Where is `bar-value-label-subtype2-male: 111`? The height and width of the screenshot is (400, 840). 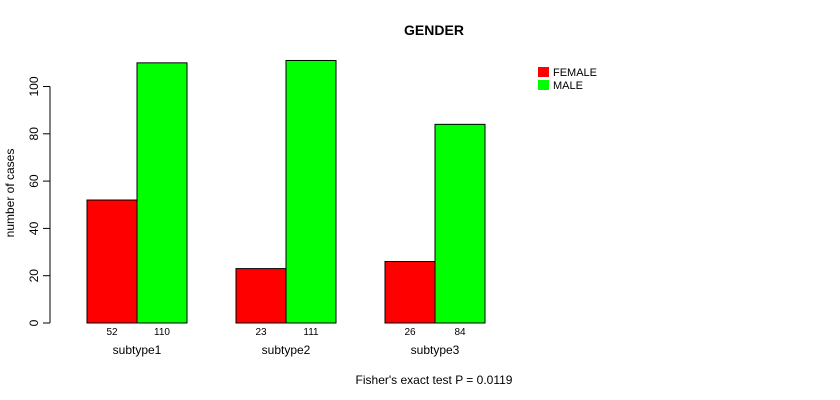
bar-value-label-subtype2-male: 111 is located at coordinates (311, 332).